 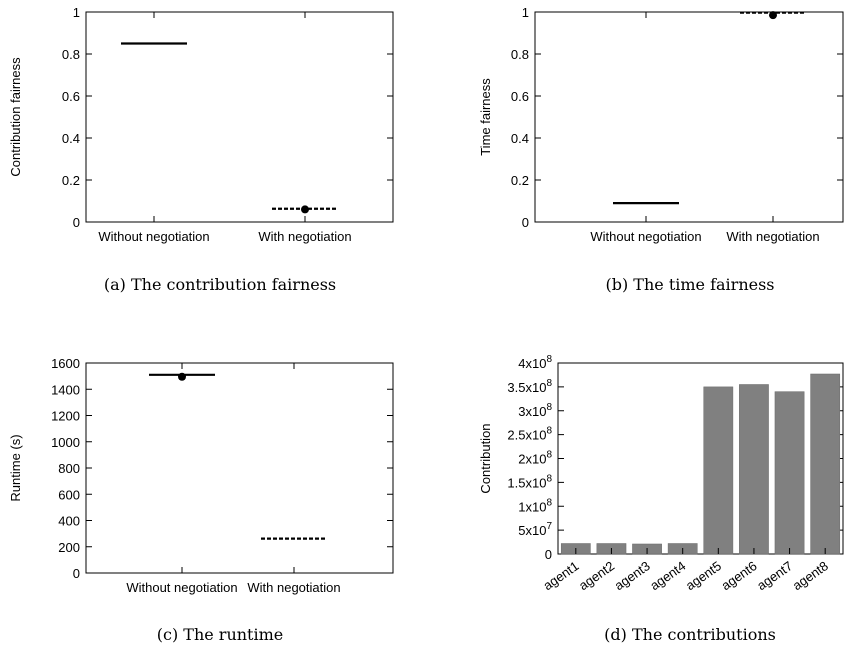 What do you see at coordinates (220, 284) in the screenshot?
I see `figure-caption: (a) The contribution fairness` at bounding box center [220, 284].